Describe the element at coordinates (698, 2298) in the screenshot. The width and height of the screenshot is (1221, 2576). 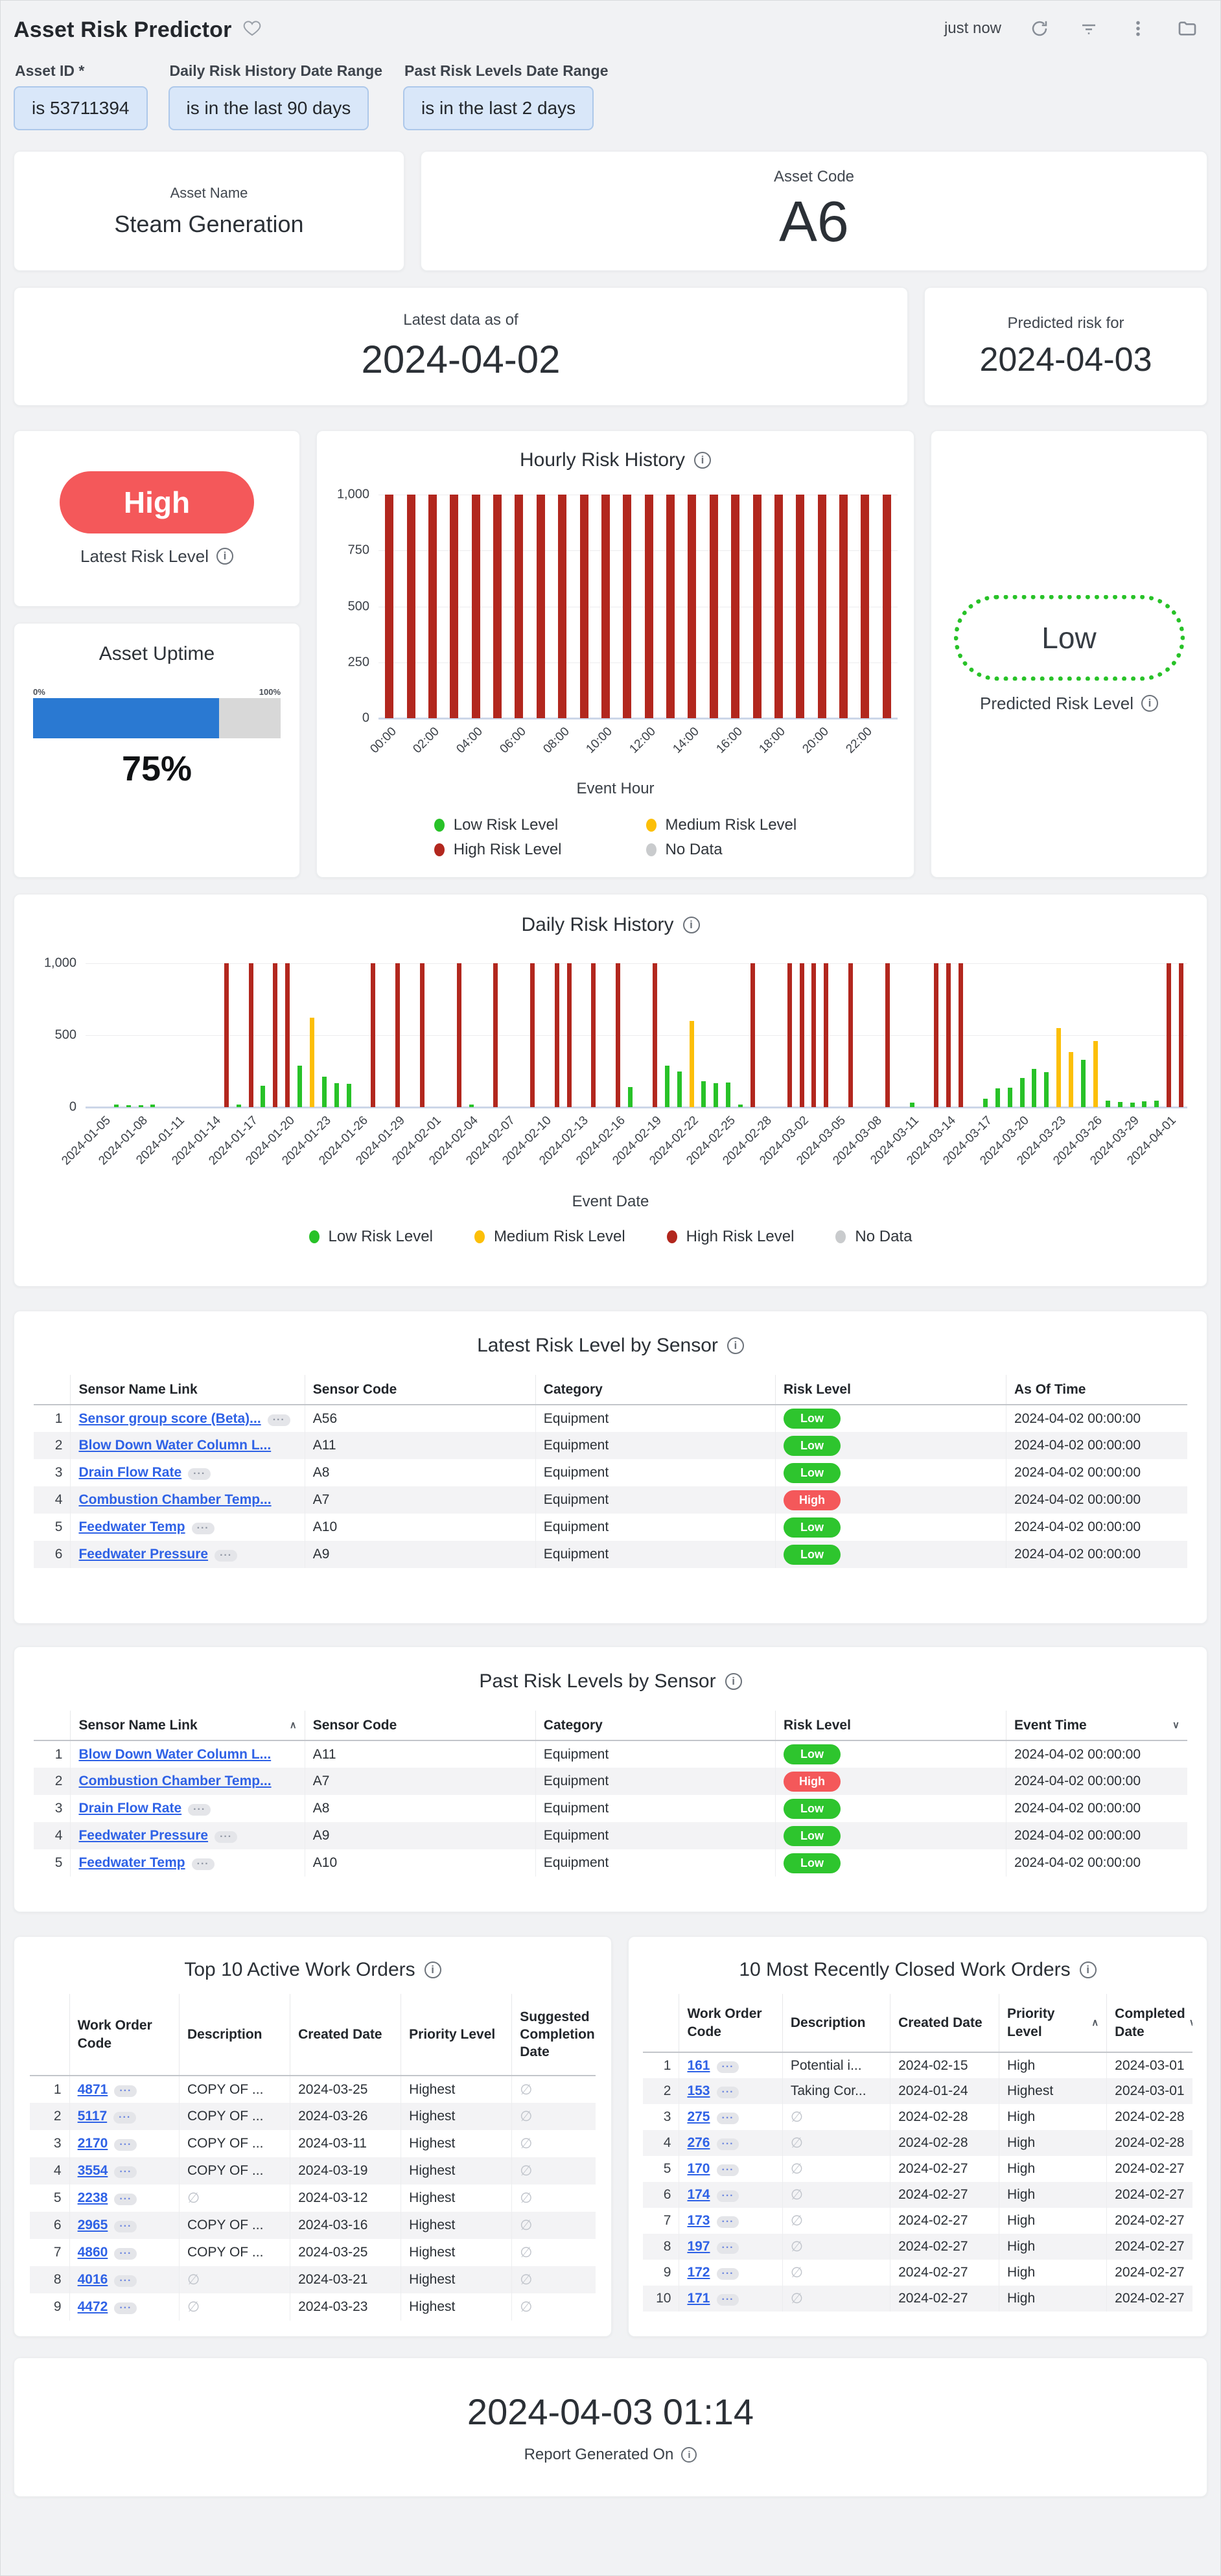
I see `cell-link: 171` at that location.